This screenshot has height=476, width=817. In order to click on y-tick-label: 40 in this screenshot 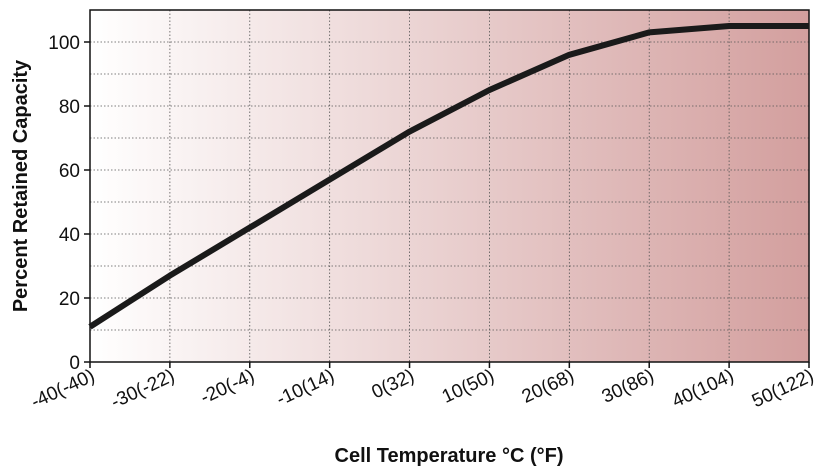, I will do `click(69, 235)`.